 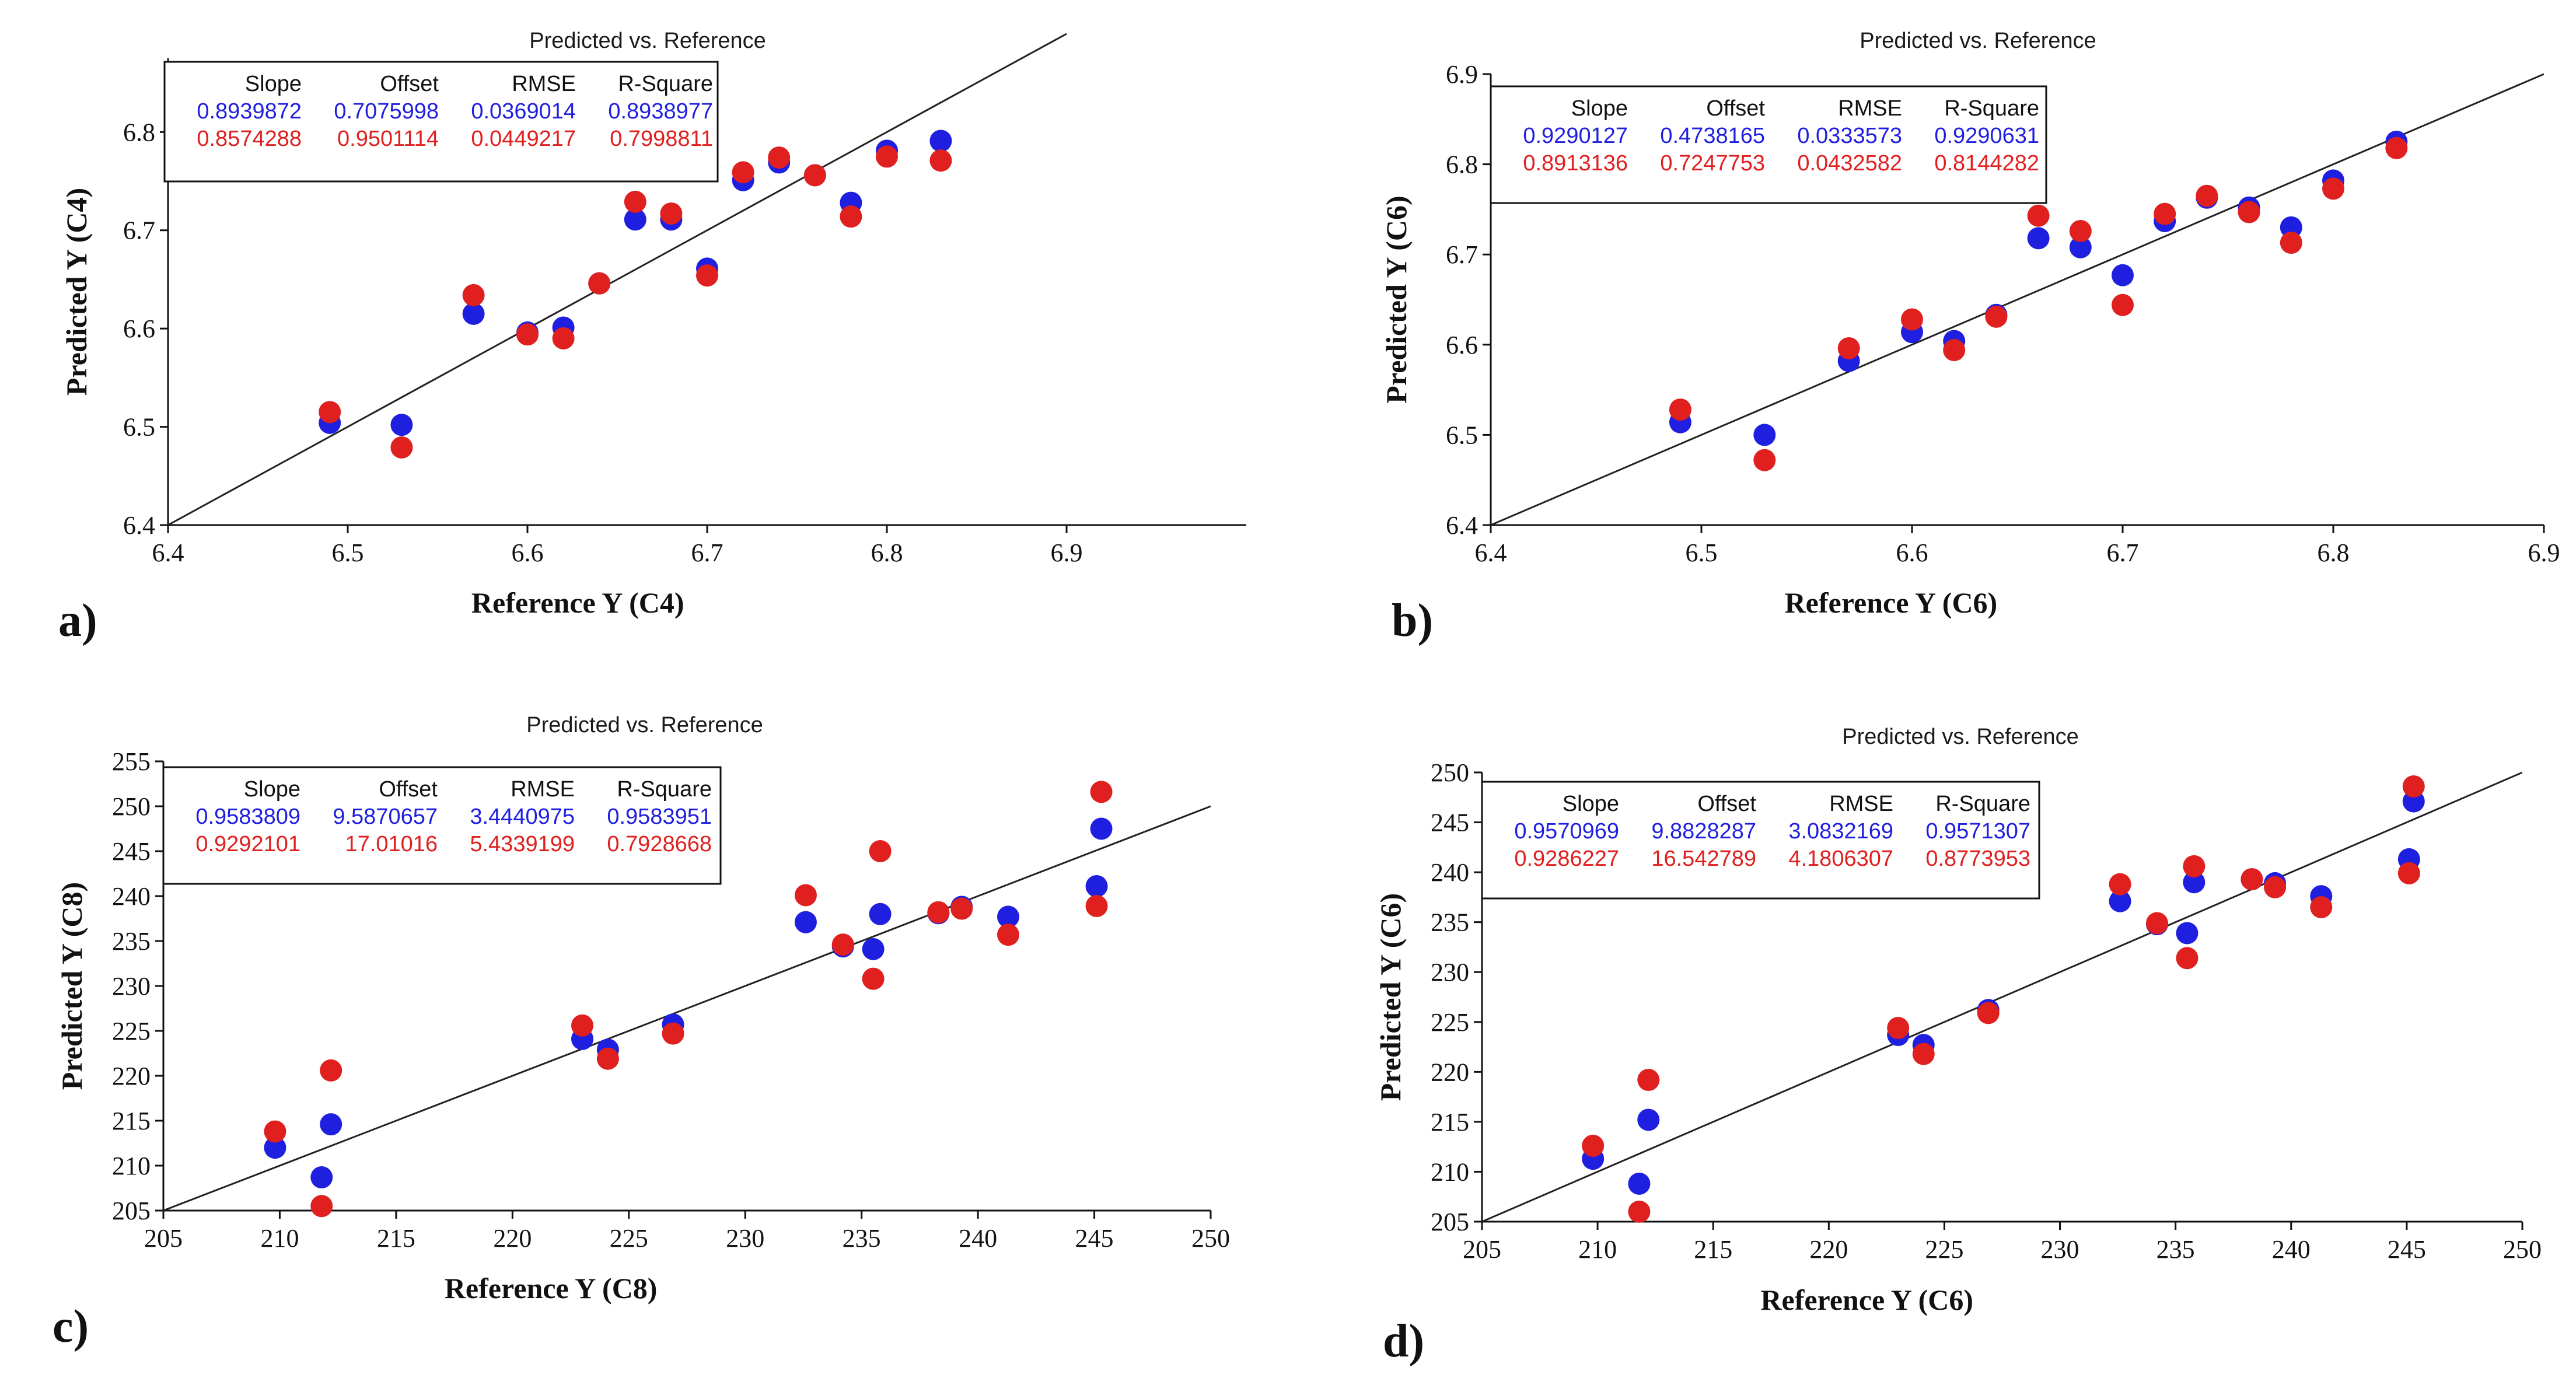 I want to click on y-axis-label: Predicted Y (C8), so click(x=71, y=986).